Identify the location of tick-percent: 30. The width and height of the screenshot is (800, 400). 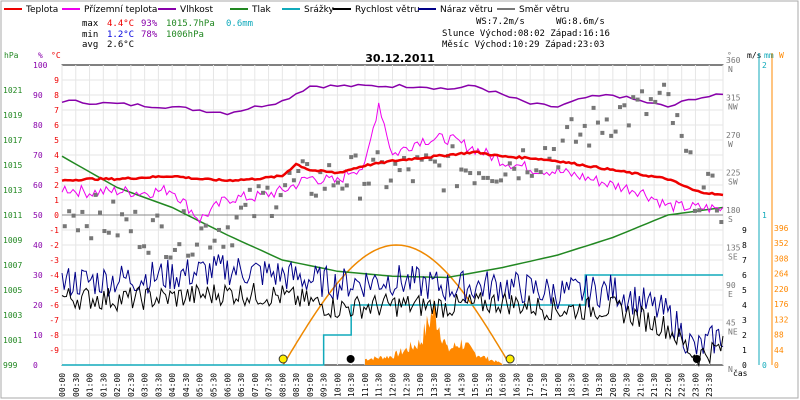
(38, 275).